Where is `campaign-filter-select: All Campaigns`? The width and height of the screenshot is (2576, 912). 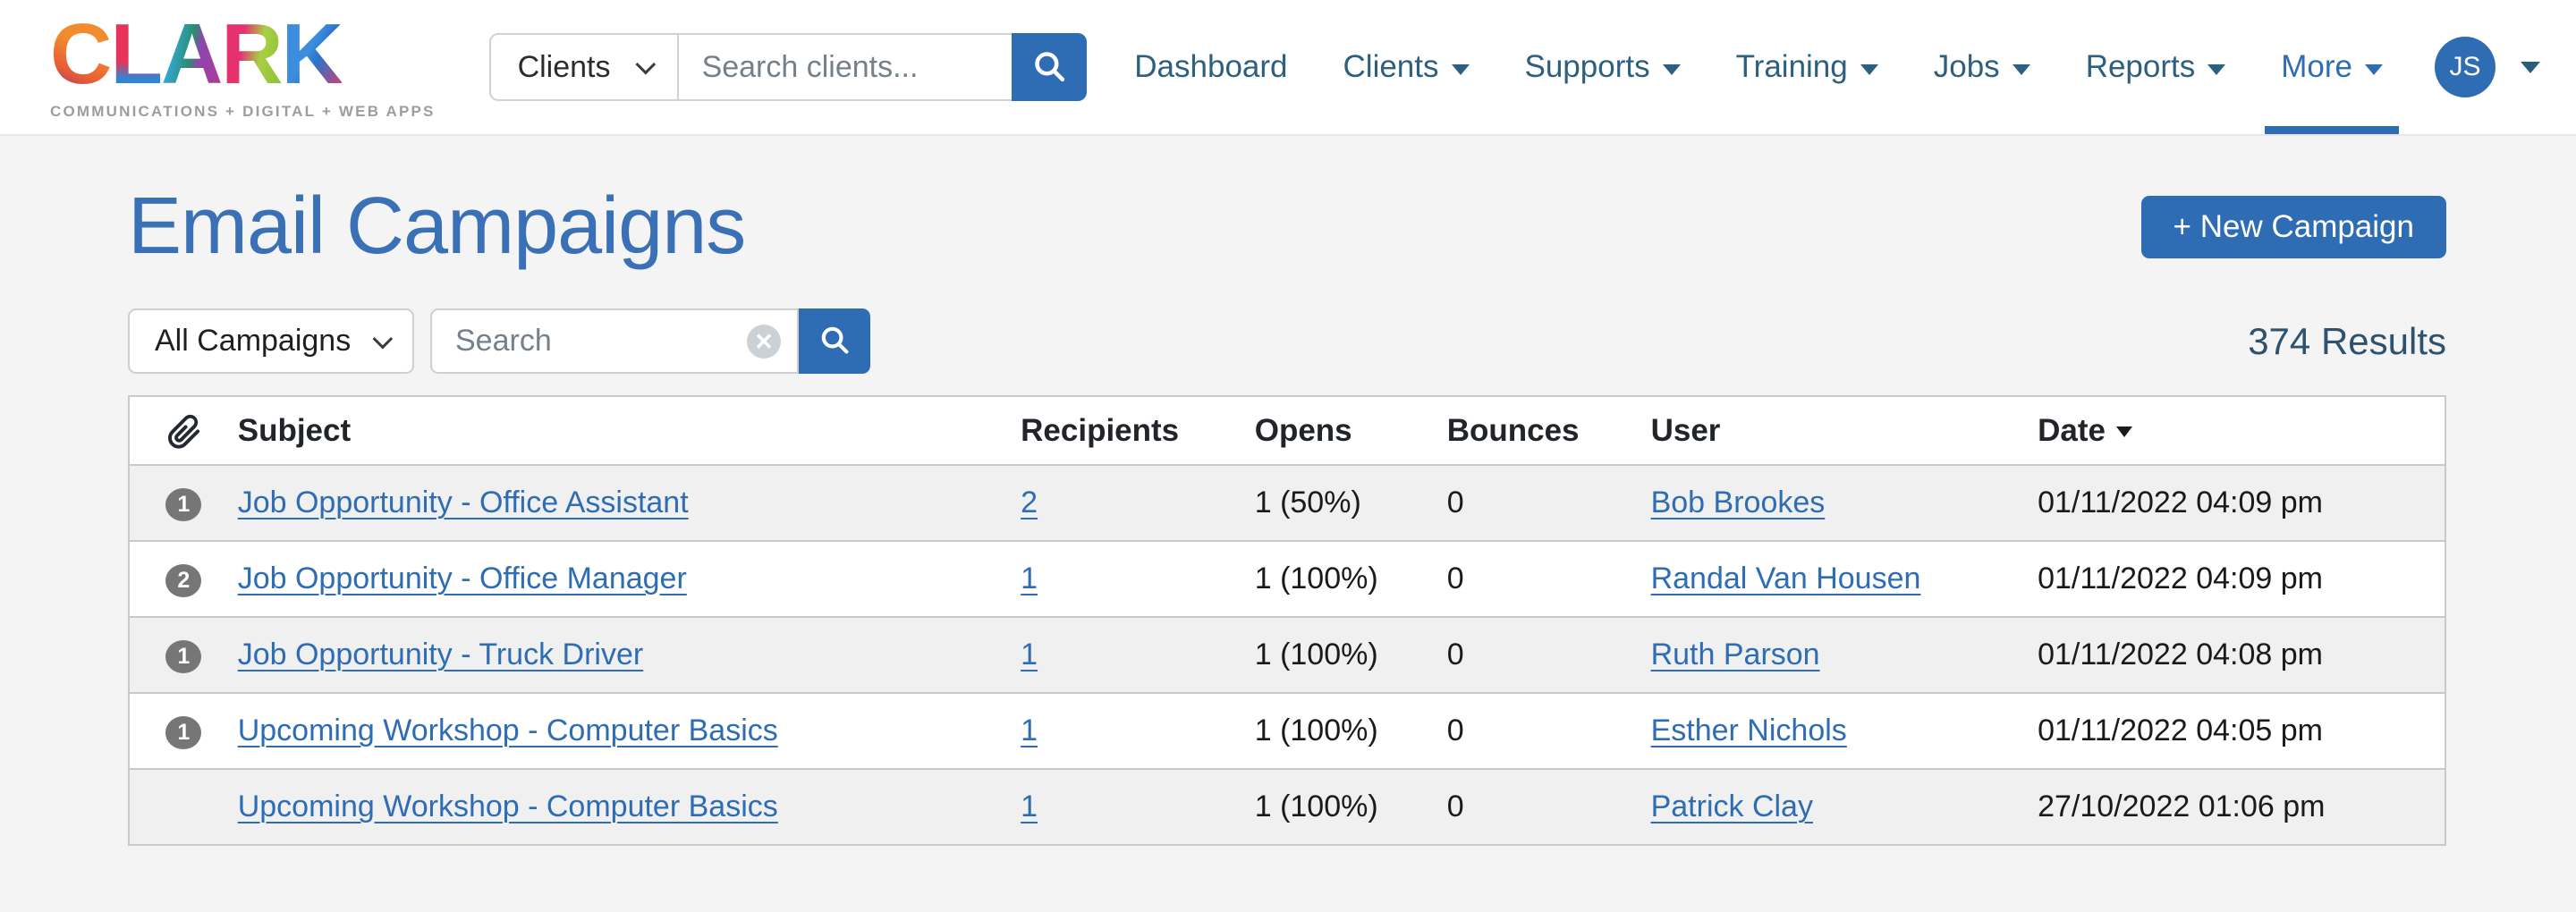
campaign-filter-select: All Campaigns is located at coordinates (271, 341).